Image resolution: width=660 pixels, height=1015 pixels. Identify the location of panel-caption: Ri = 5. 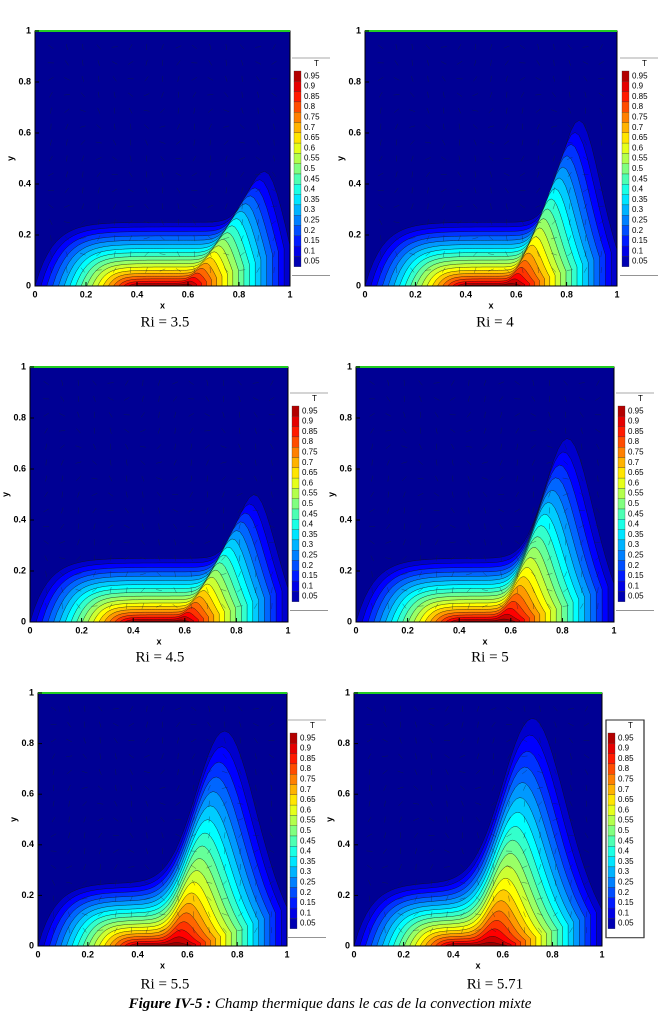
(490, 657).